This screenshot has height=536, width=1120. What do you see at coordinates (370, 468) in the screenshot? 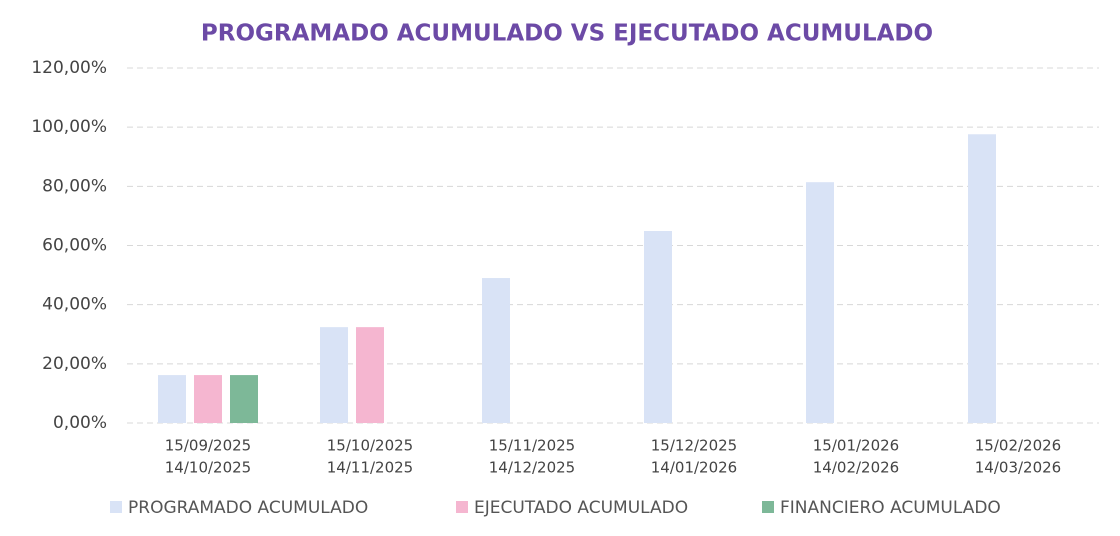
I see `x-tick-label: 14/11/2025` at bounding box center [370, 468].